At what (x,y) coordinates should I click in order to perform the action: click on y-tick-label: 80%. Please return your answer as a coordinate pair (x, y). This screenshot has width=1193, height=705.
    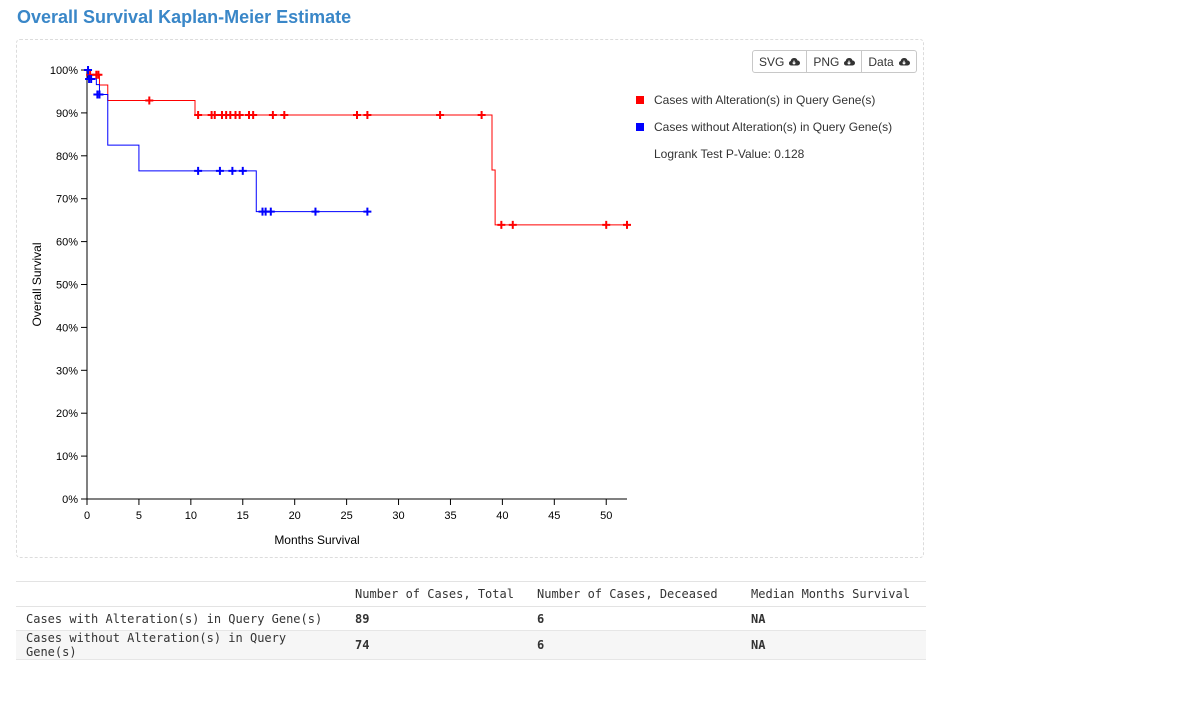
    Looking at the image, I should click on (67, 157).